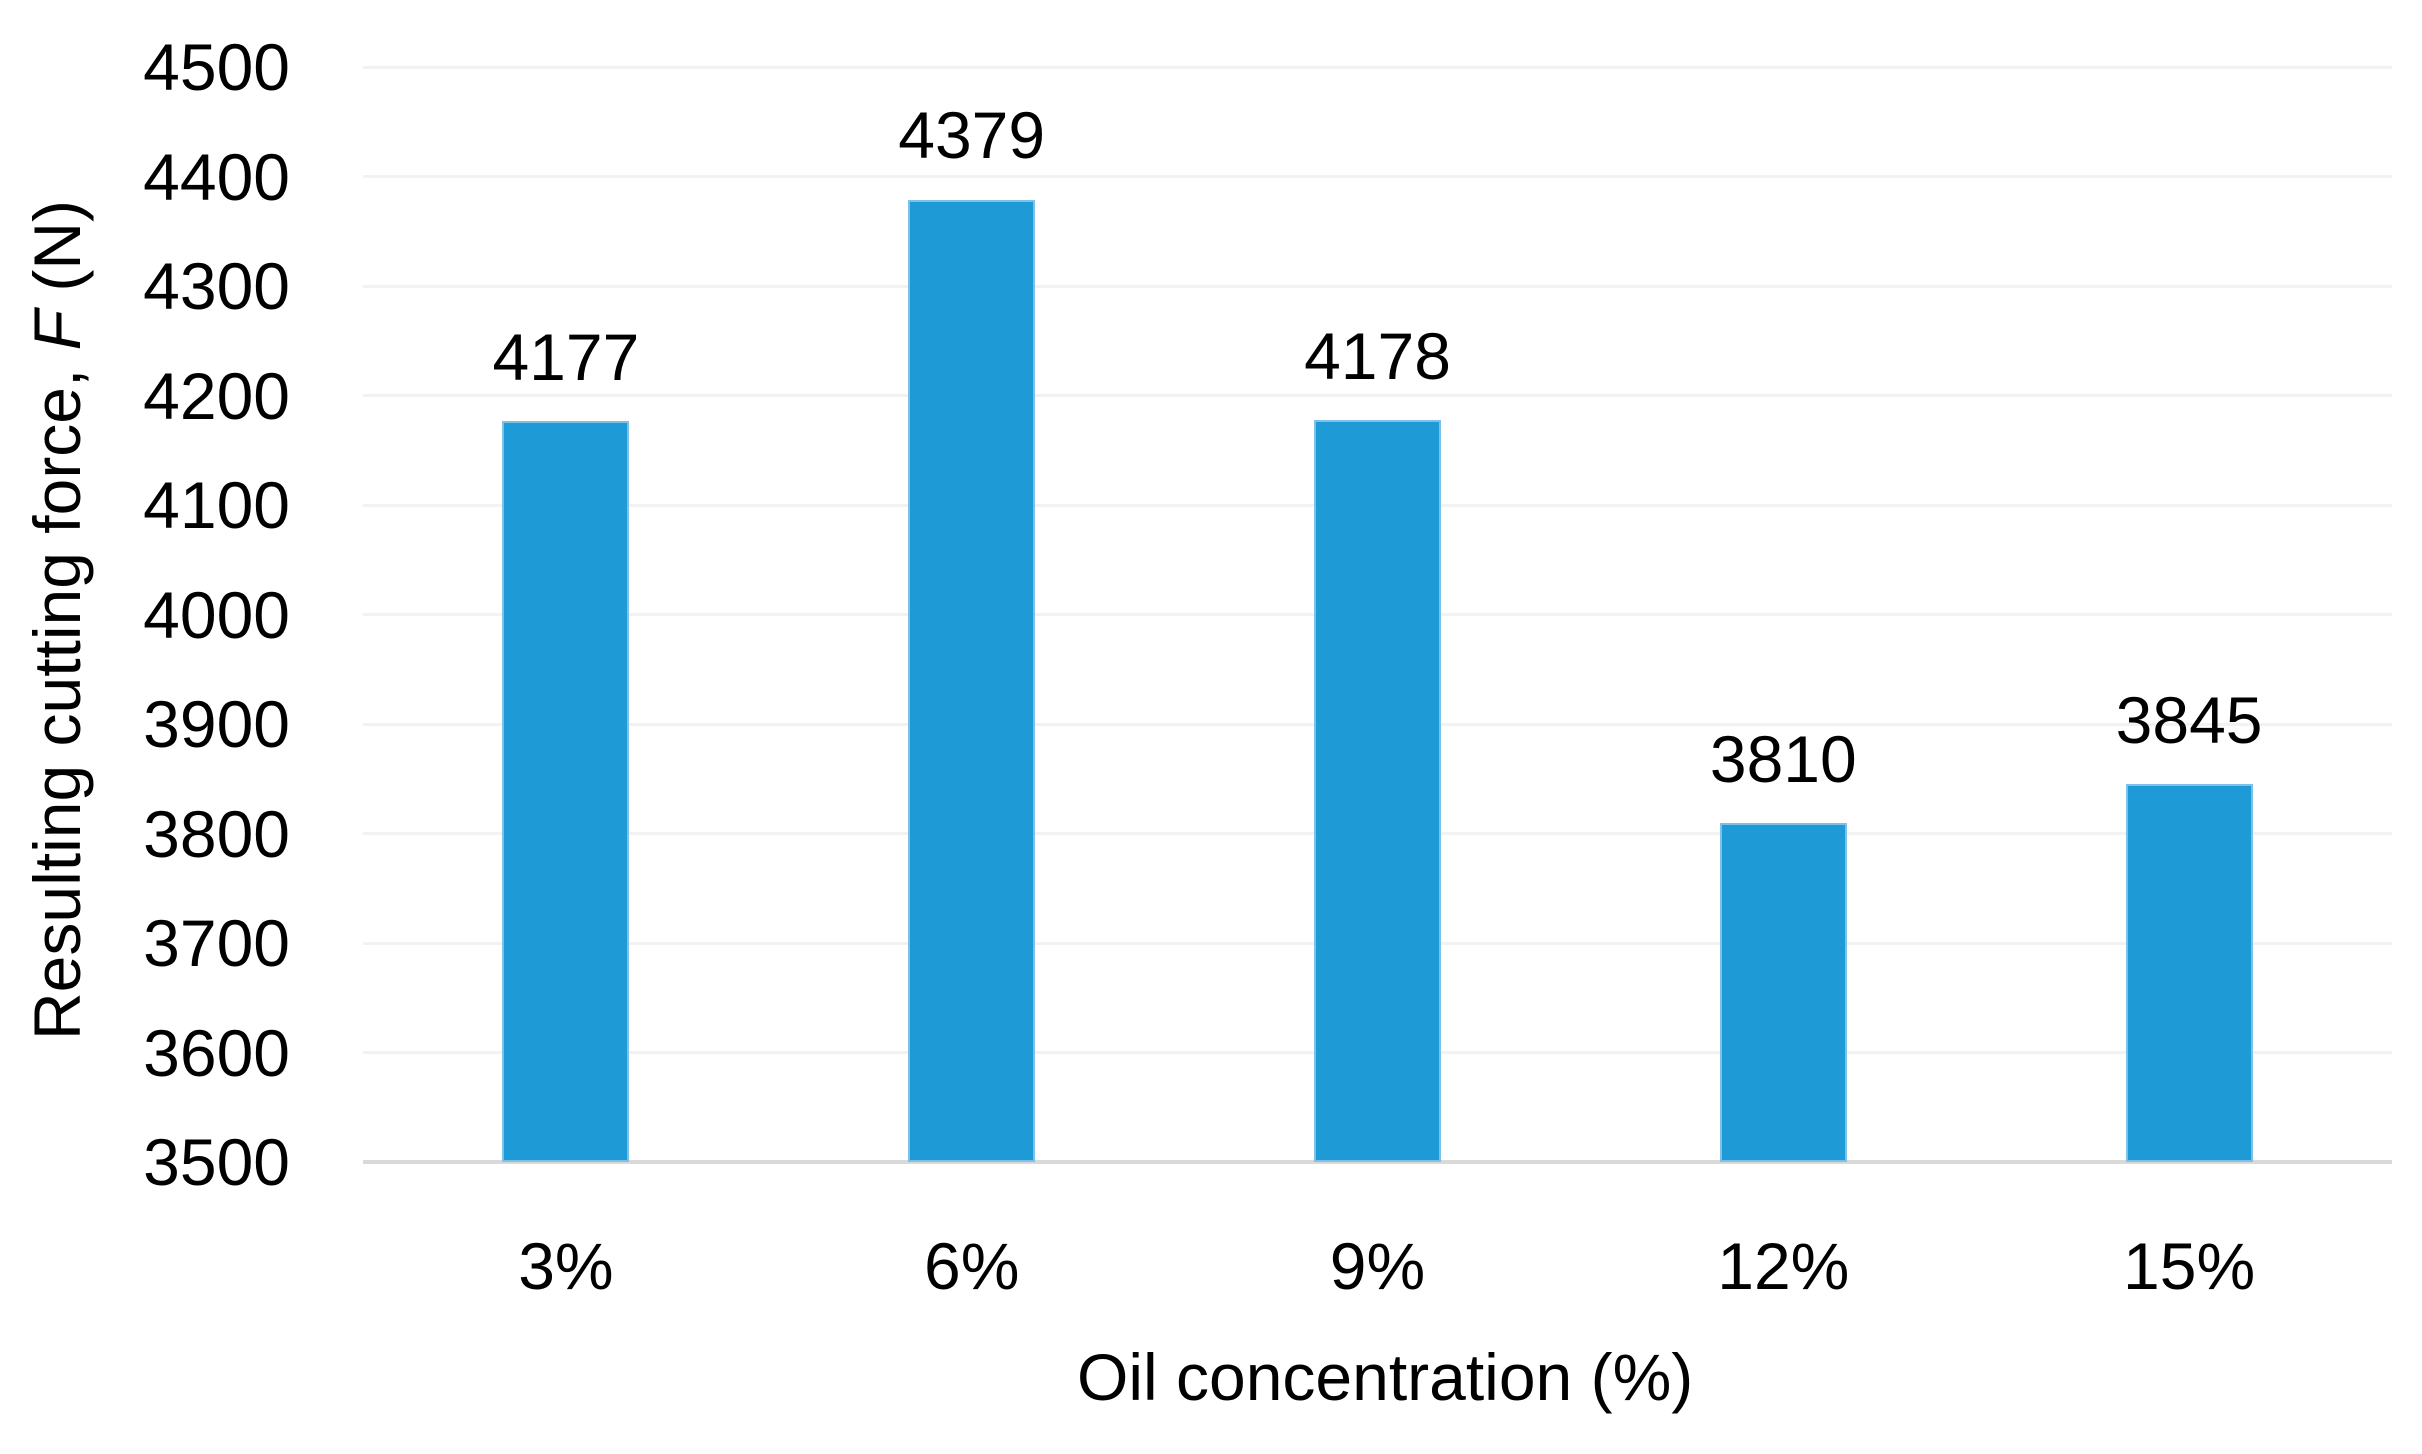 The width and height of the screenshot is (2422, 1454). I want to click on x-tick-label: 3%, so click(566, 1266).